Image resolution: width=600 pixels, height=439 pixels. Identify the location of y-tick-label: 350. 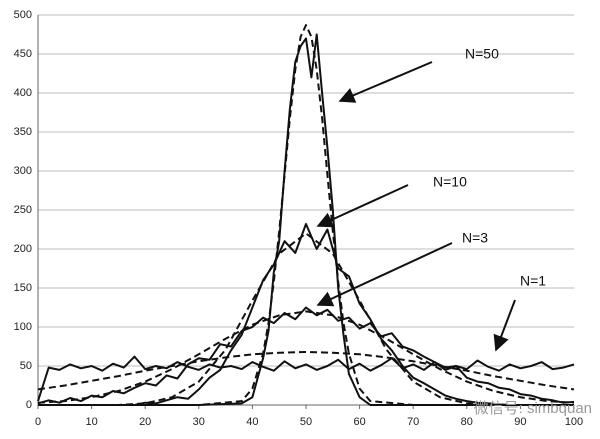
(23, 132).